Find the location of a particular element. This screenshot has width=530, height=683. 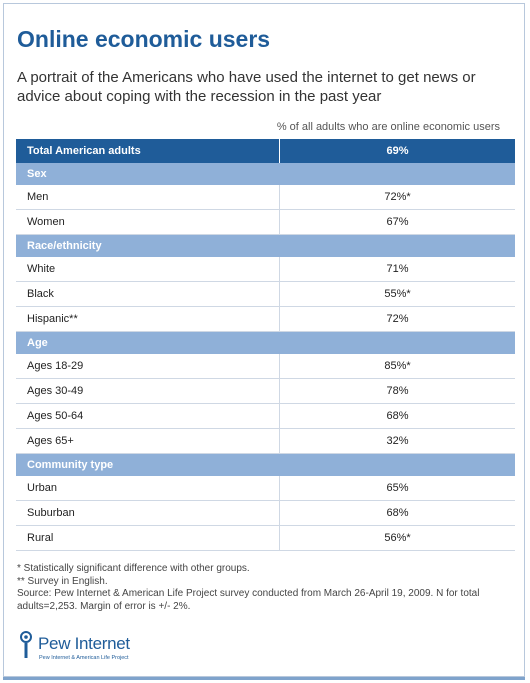

row-label: Ages 50-64 is located at coordinates (148, 416).